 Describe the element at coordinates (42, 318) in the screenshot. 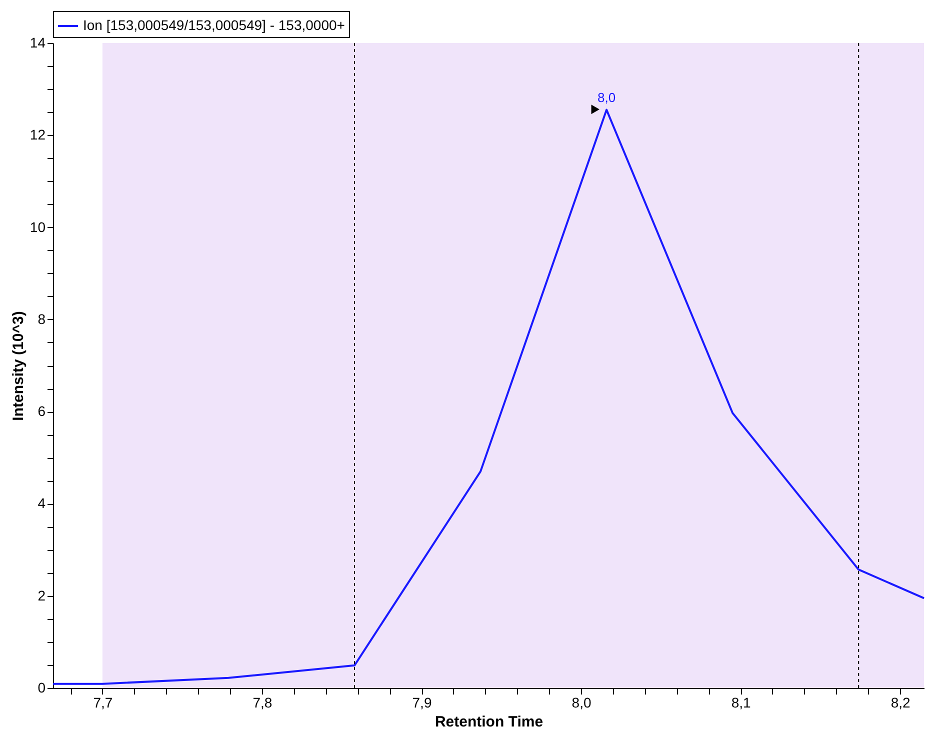

I see `y-tick-label: 8` at that location.